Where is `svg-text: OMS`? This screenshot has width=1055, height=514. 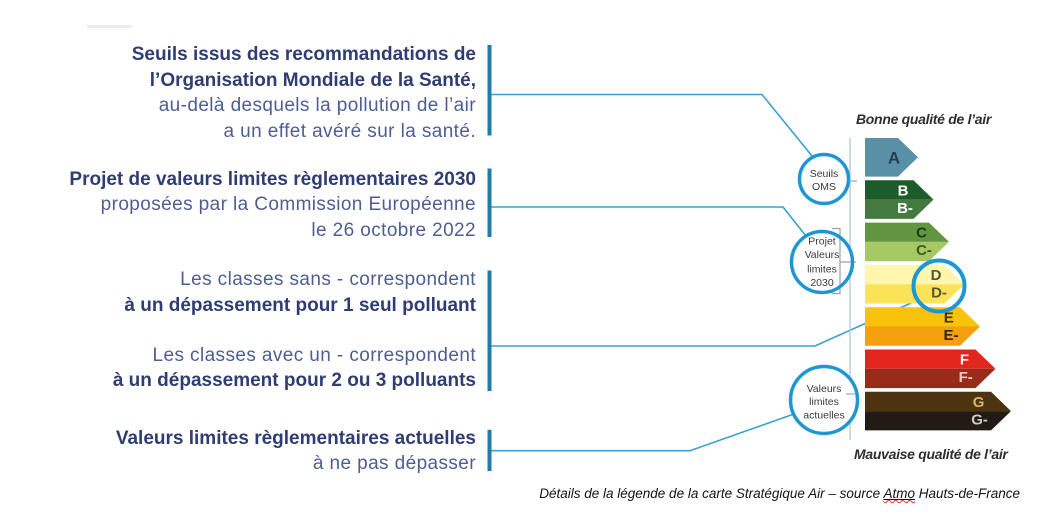 svg-text: OMS is located at coordinates (824, 187).